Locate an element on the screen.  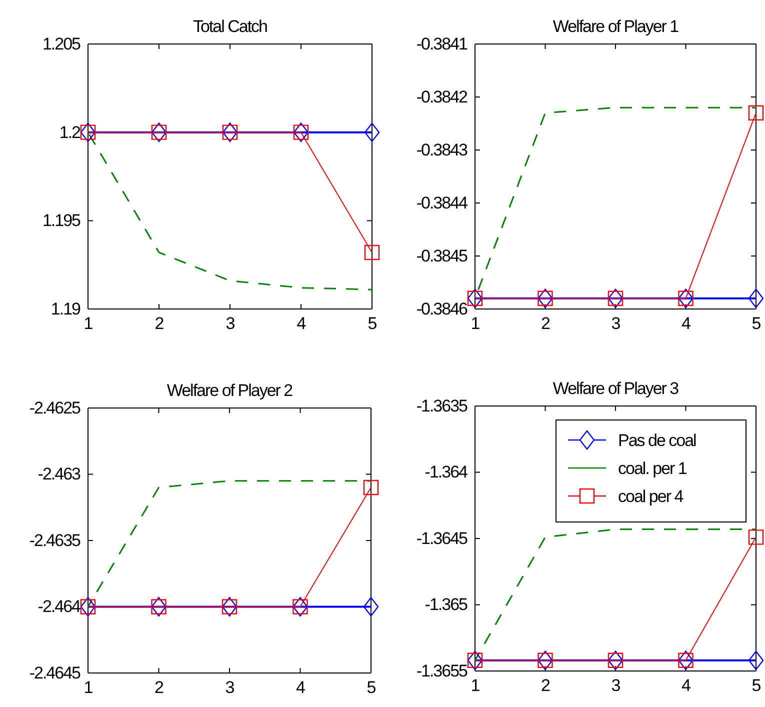
chart-title: Welfare of Player 3 is located at coordinates (615, 388).